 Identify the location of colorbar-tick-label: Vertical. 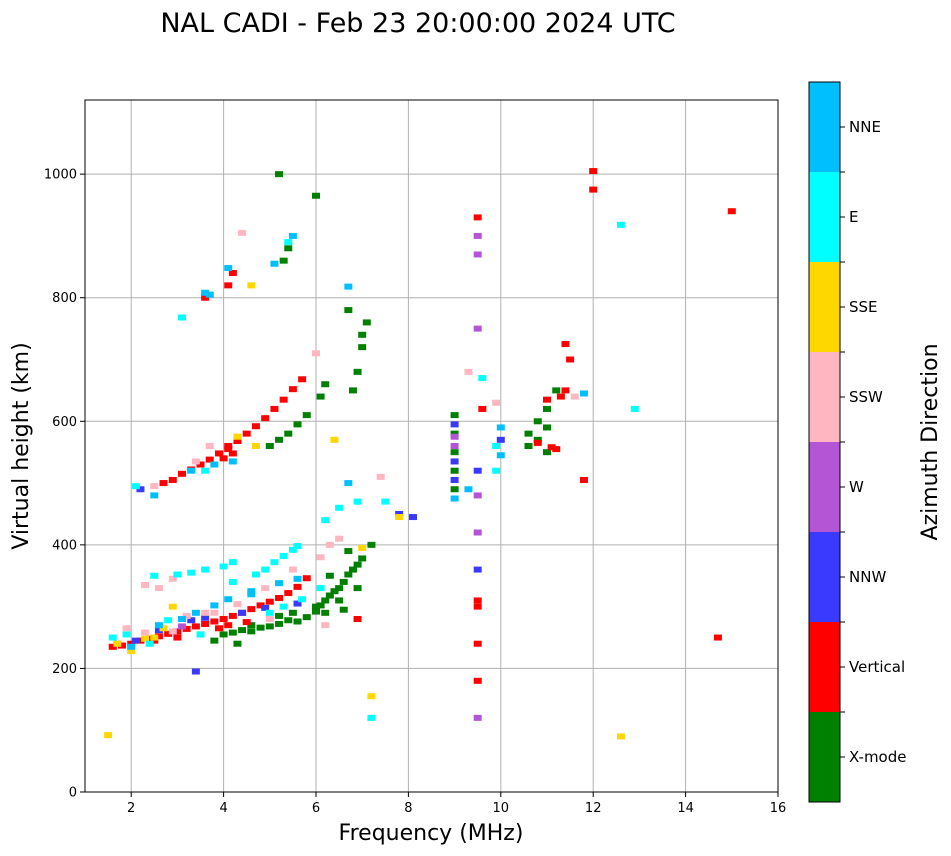
(877, 667).